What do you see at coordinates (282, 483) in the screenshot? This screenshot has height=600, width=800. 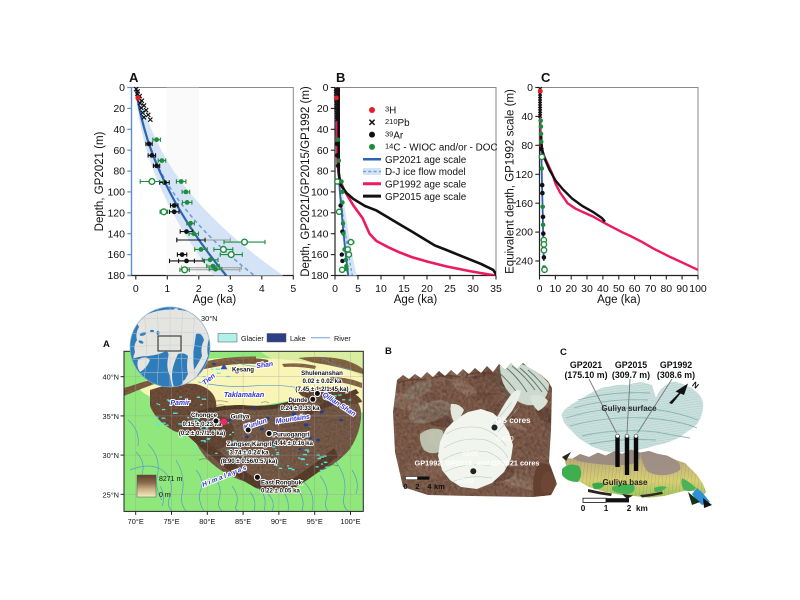 I see `svg-text: East Rongbuk` at bounding box center [282, 483].